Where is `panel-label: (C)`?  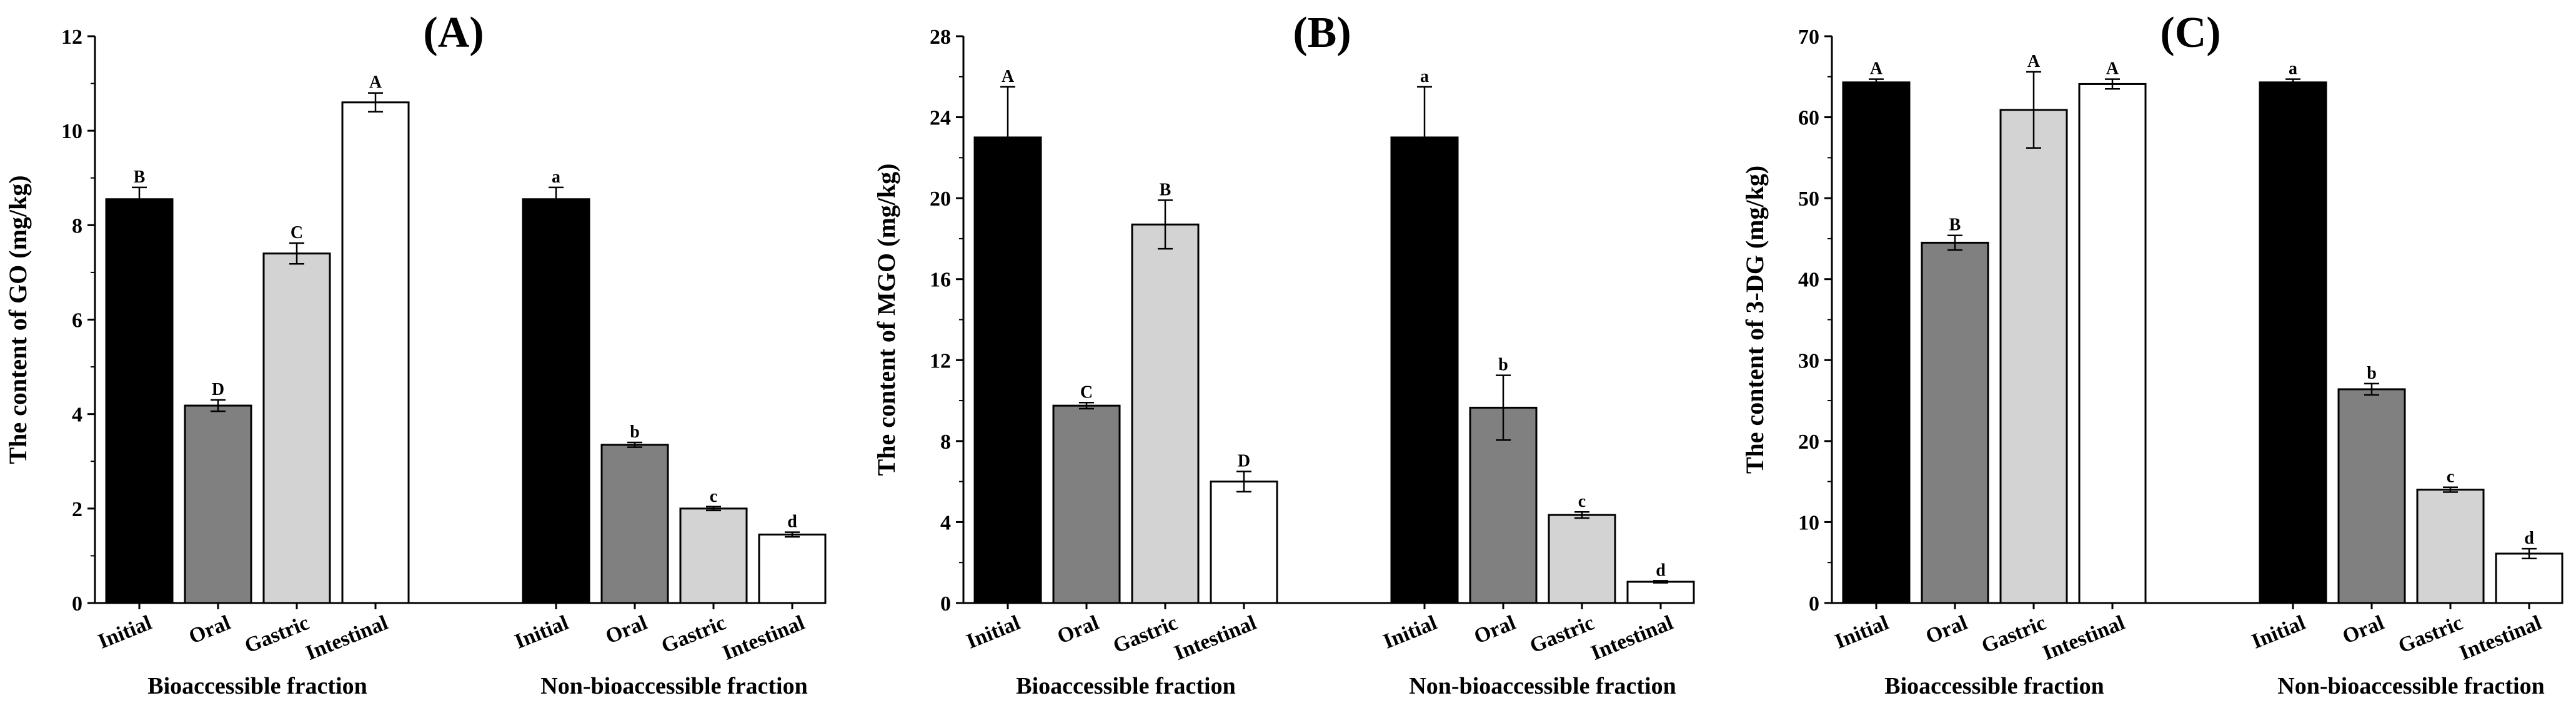
panel-label: (C) is located at coordinates (2190, 33).